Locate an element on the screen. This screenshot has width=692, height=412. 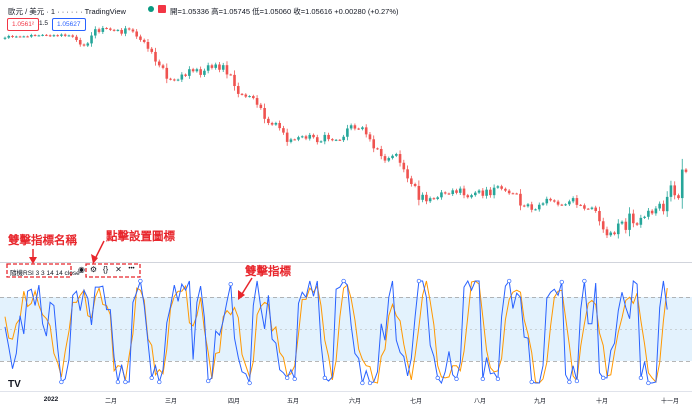
buy-button: 1.05627 is located at coordinates (69, 24).